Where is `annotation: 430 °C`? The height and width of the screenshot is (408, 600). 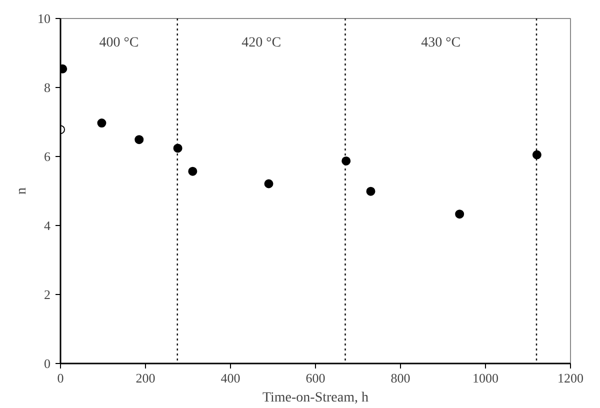
annotation: 430 °C is located at coordinates (441, 43).